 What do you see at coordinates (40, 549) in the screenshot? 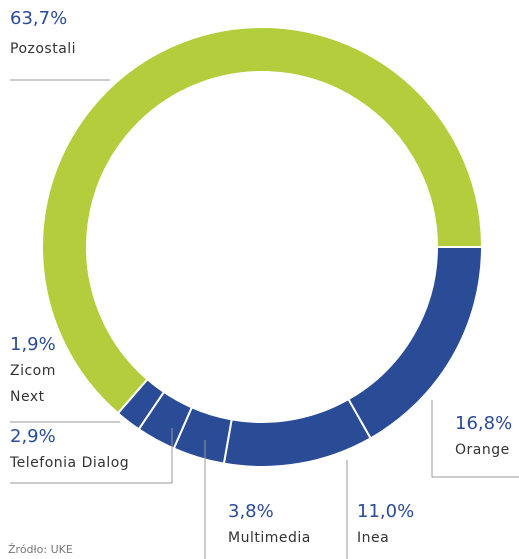
I see `source: Źródło: UKE` at bounding box center [40, 549].